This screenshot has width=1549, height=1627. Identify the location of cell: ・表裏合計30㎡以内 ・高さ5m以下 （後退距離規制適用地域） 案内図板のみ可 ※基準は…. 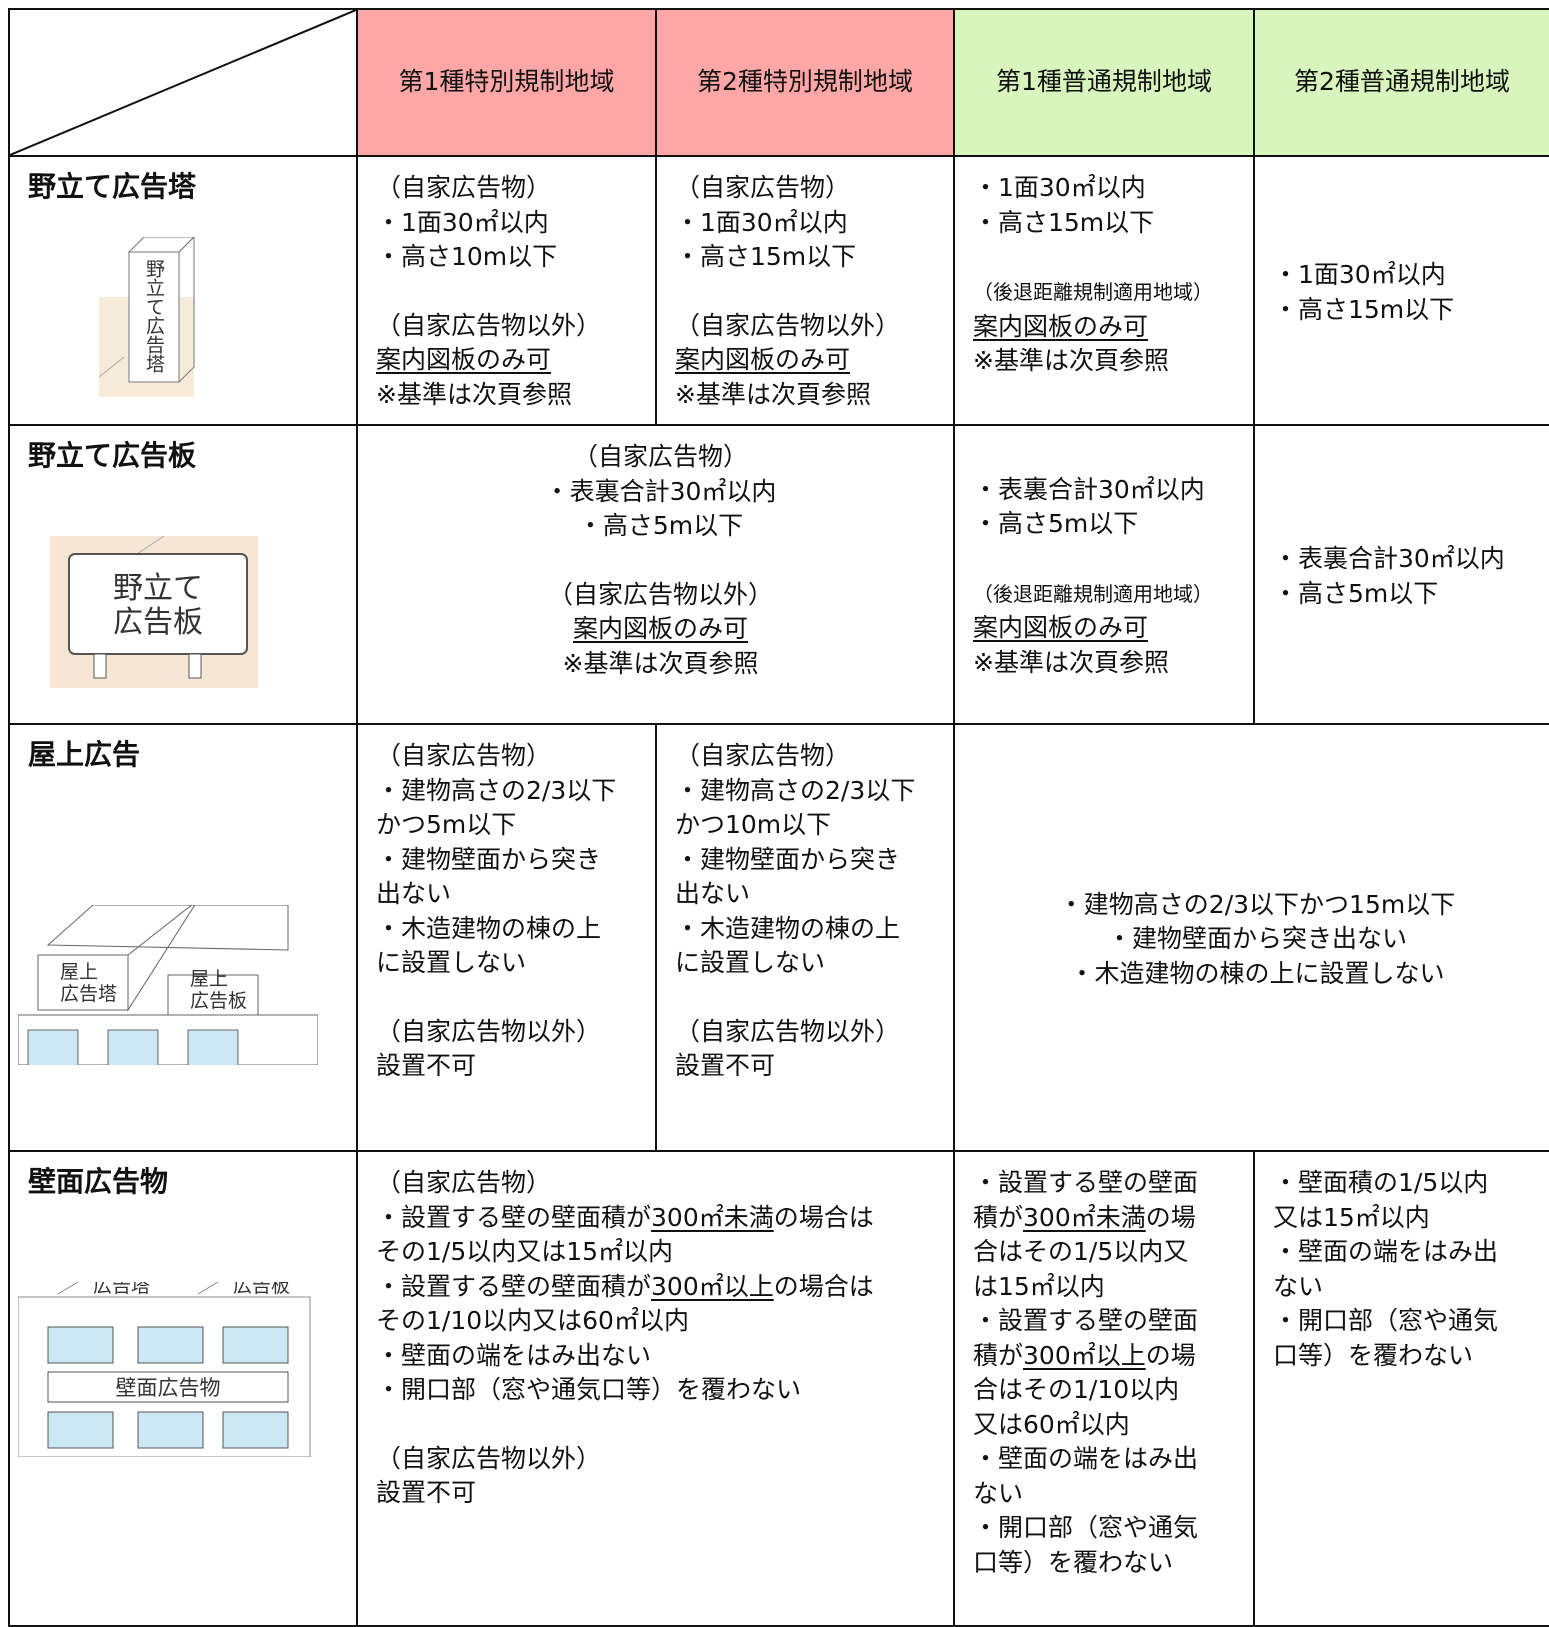
(1104, 574).